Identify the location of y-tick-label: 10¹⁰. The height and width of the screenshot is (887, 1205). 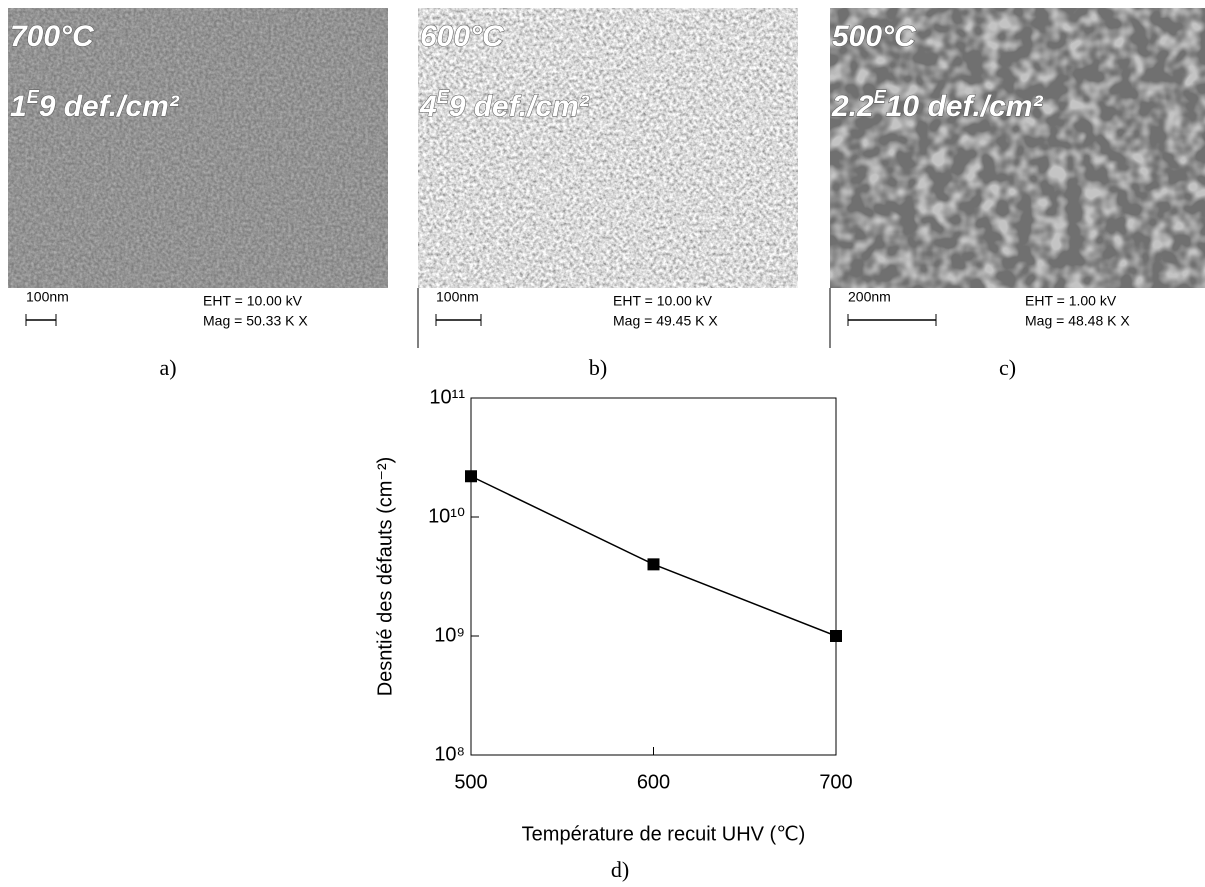
(446, 516).